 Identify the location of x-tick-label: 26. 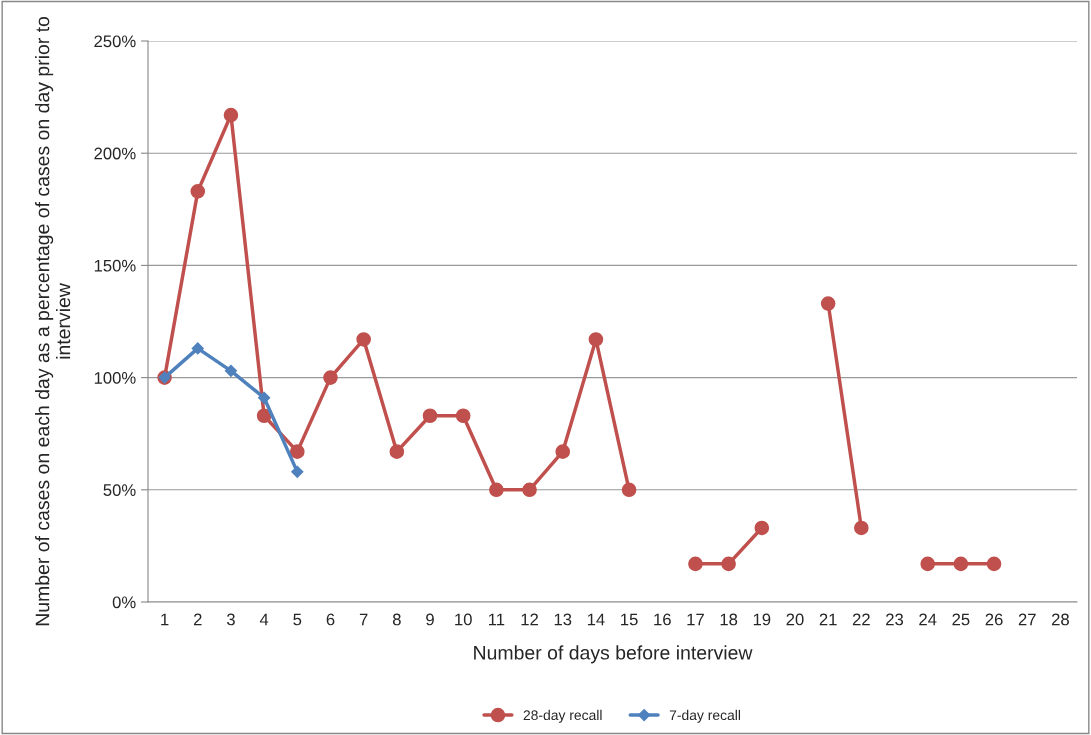
(994, 619).